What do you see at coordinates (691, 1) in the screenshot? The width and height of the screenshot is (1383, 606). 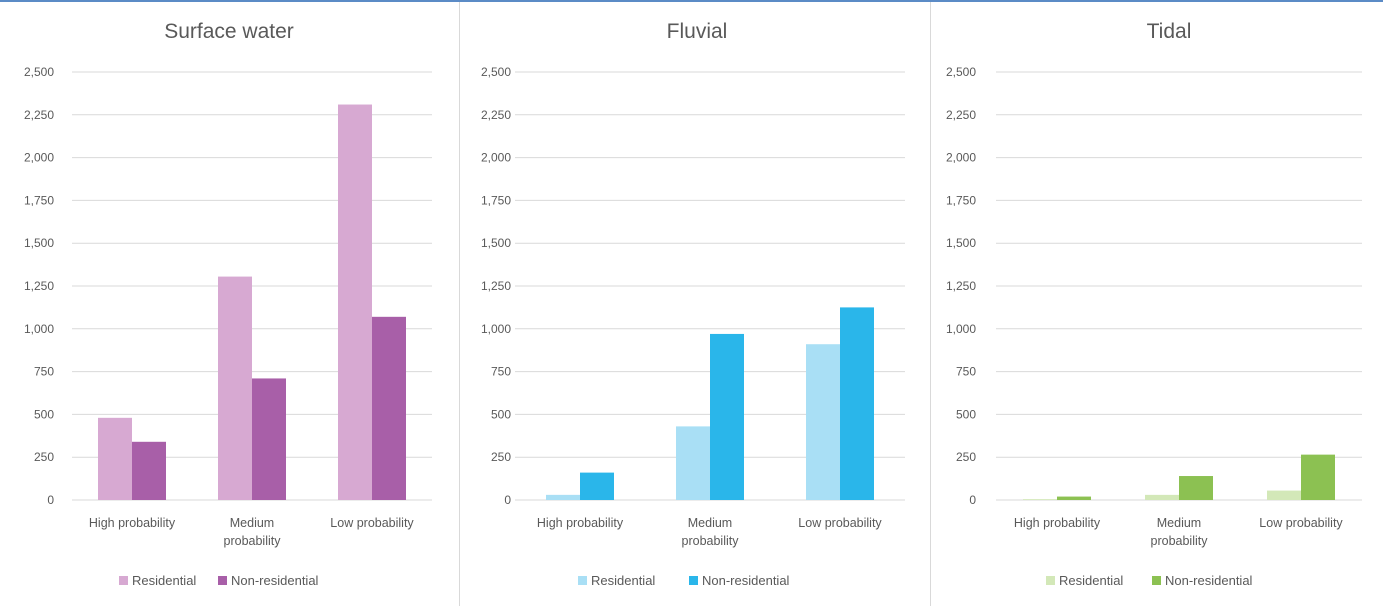 I see `top-rule` at bounding box center [691, 1].